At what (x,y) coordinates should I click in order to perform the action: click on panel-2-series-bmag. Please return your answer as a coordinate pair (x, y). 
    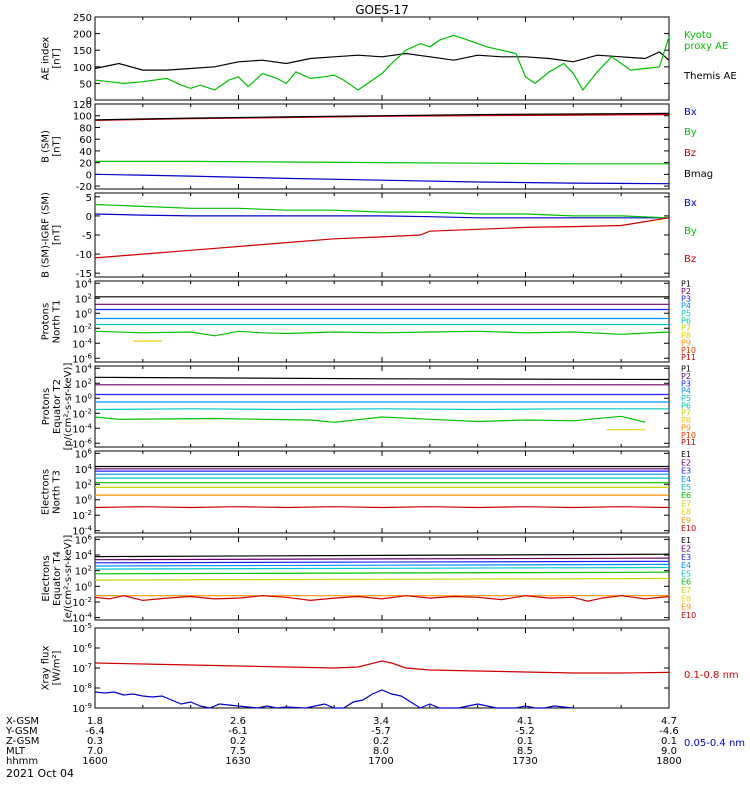
    Looking at the image, I should click on (382, 116).